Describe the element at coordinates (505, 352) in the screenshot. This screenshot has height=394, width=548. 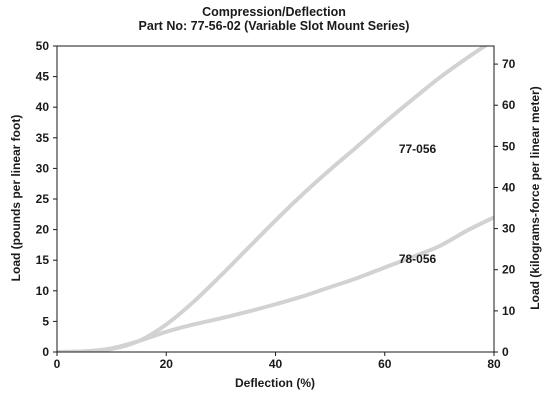
I see `y2-tick-label-0: 0` at that location.